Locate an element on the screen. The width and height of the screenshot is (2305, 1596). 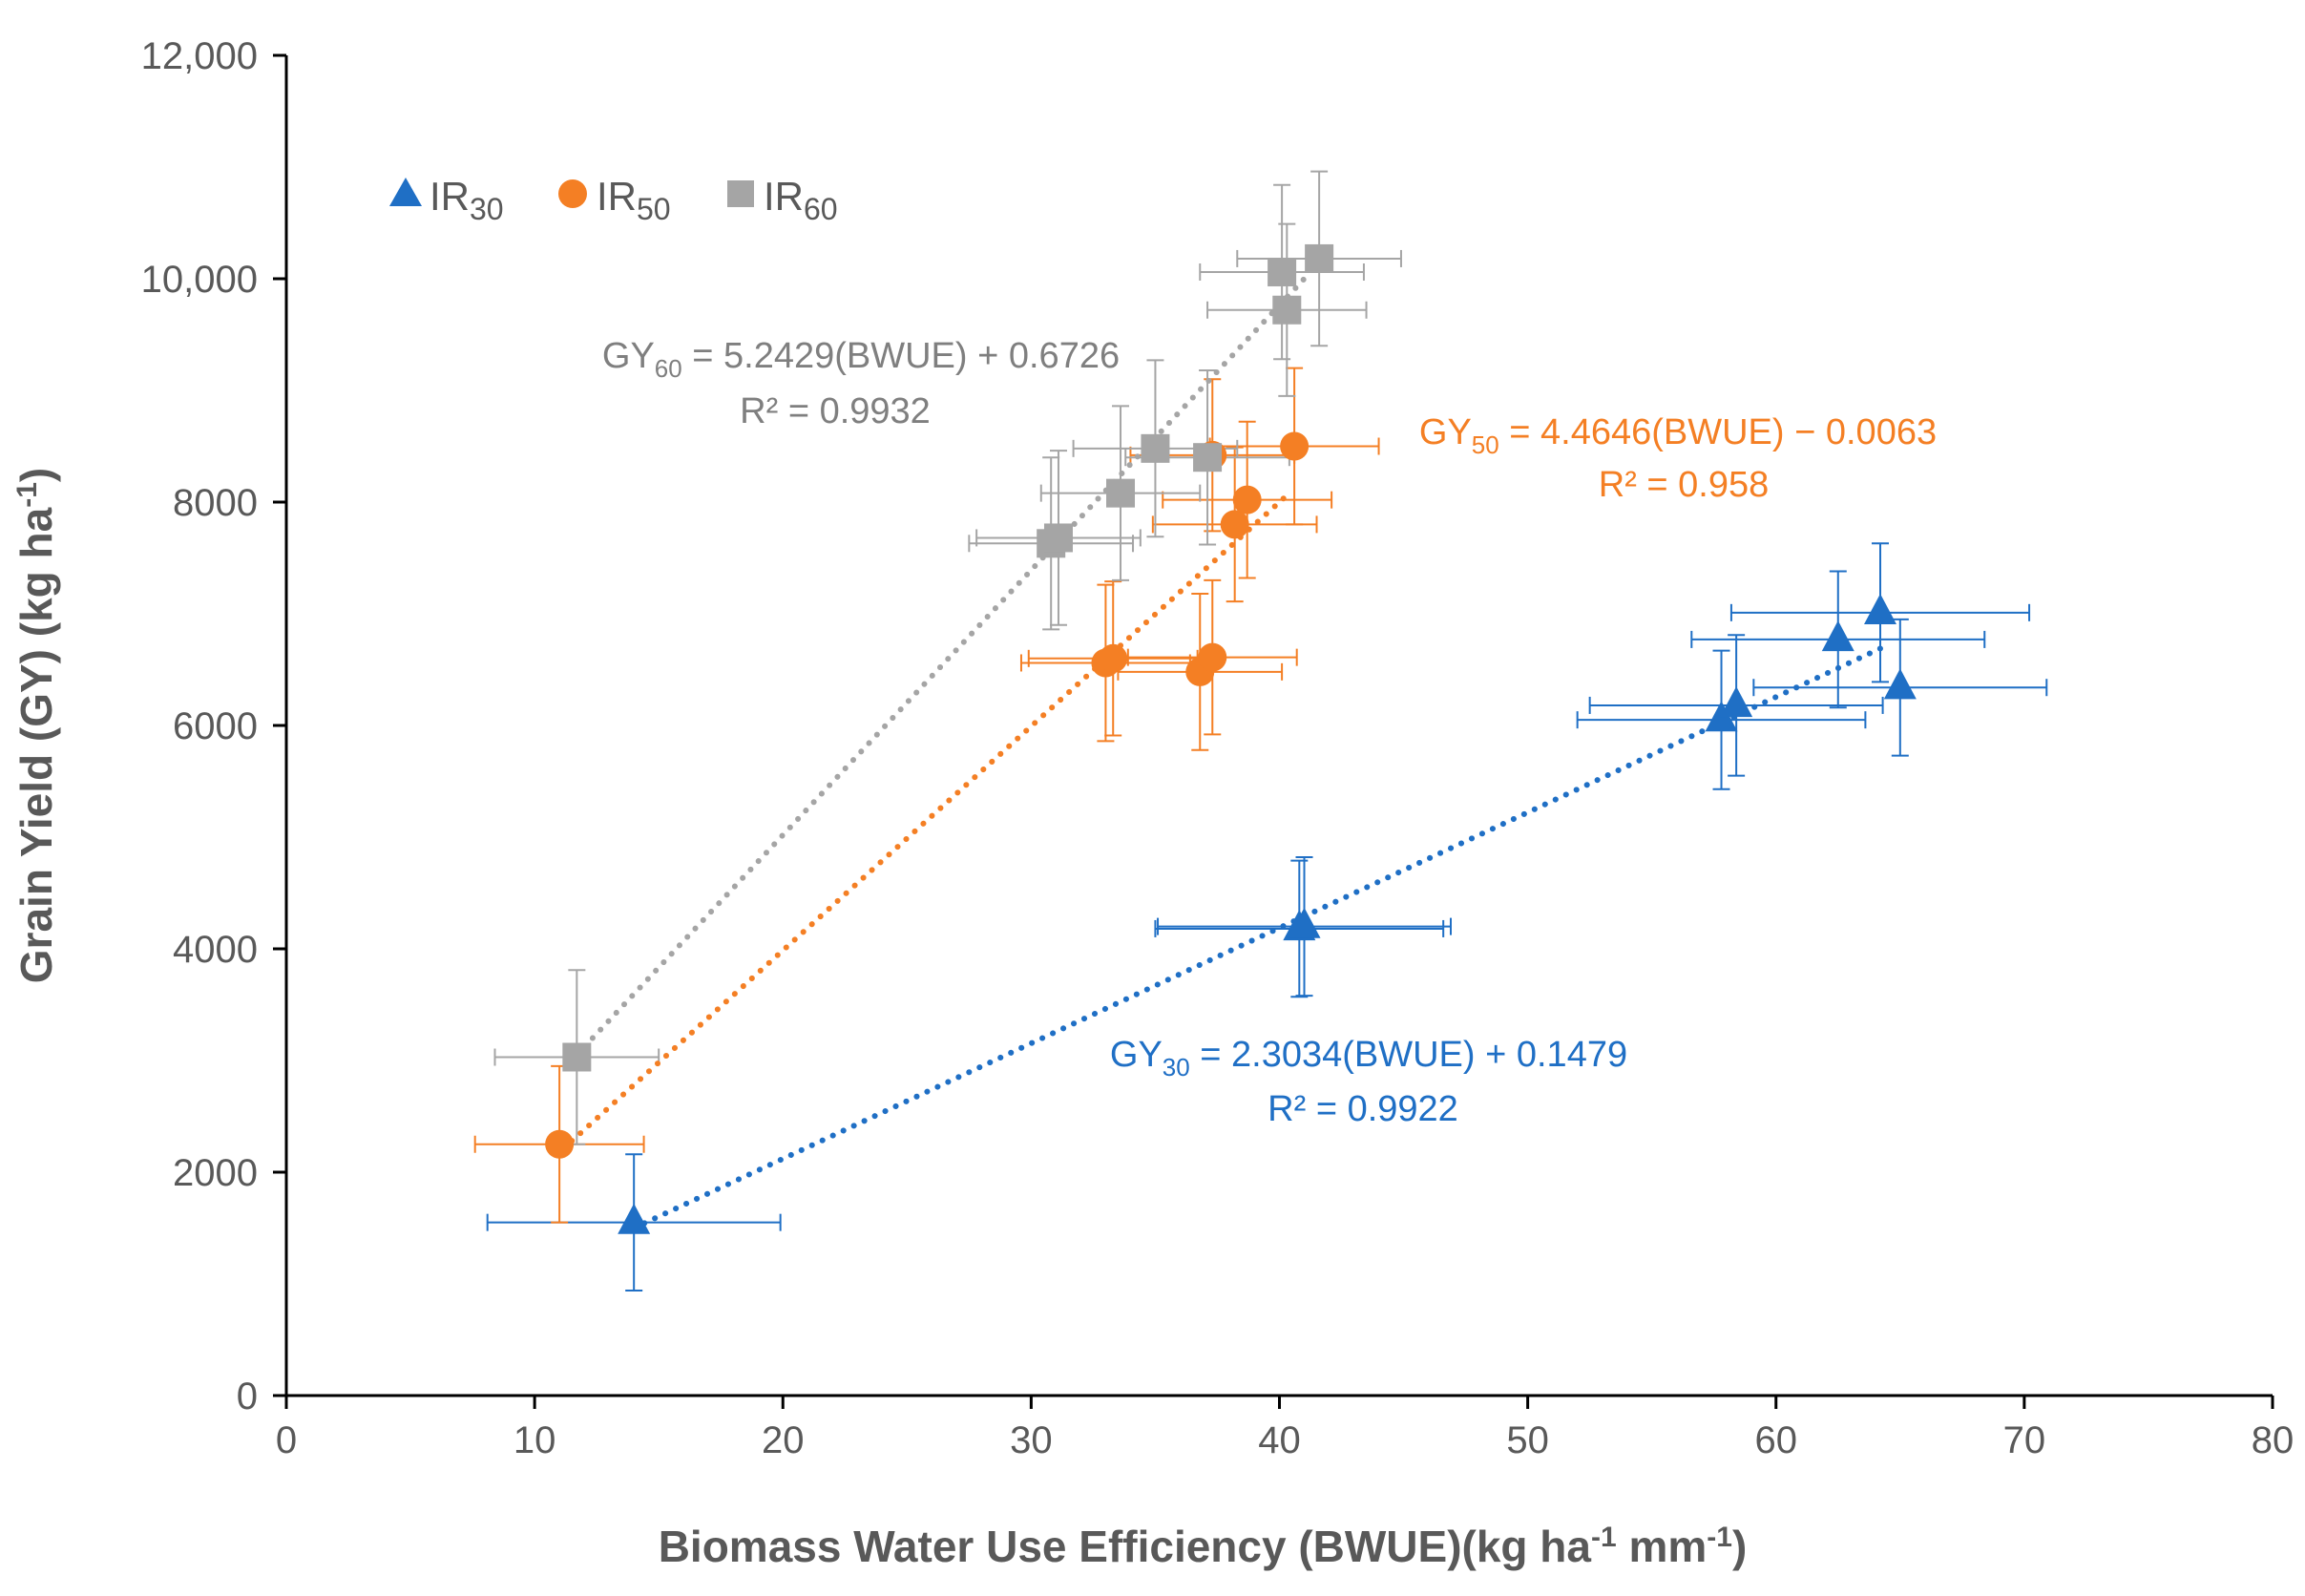
legend-label-ir30: IR30 is located at coordinates (467, 200).